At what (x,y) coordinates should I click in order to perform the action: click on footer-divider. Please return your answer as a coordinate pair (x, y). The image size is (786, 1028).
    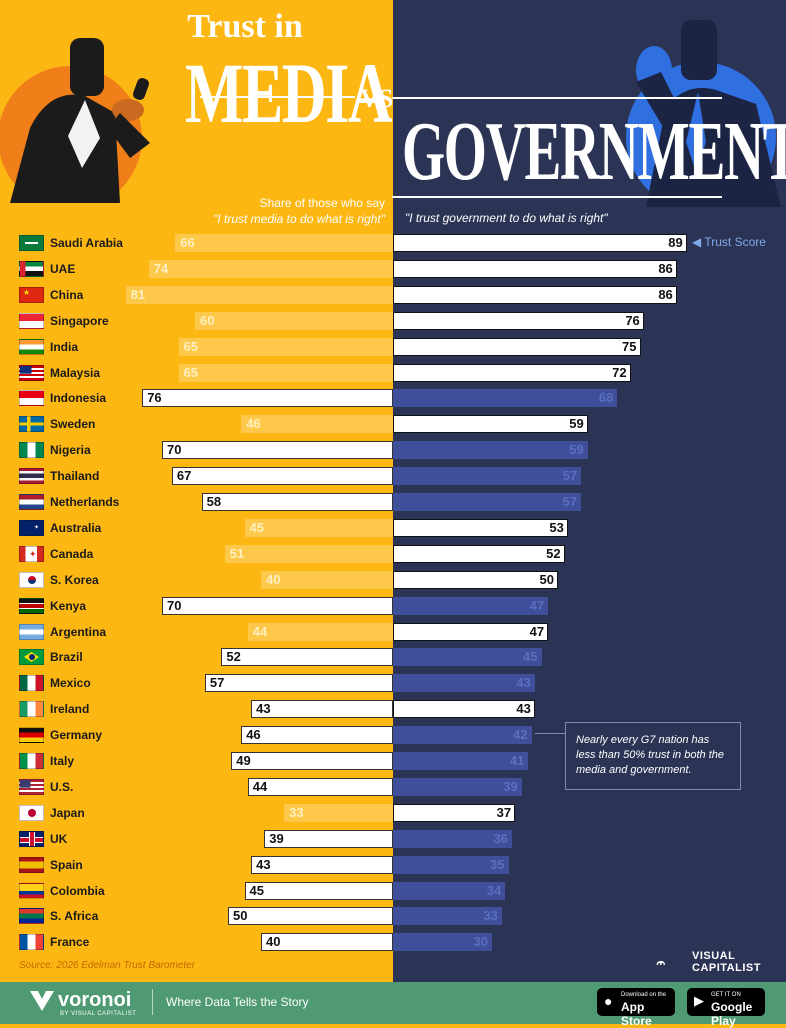
    Looking at the image, I should click on (152, 1002).